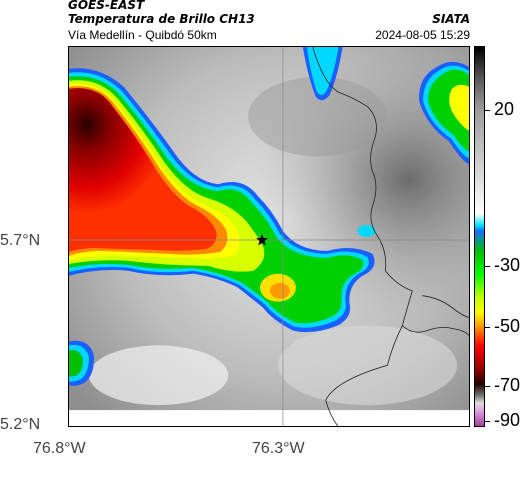  I want to click on colorbar-label: -70, so click(507, 385).